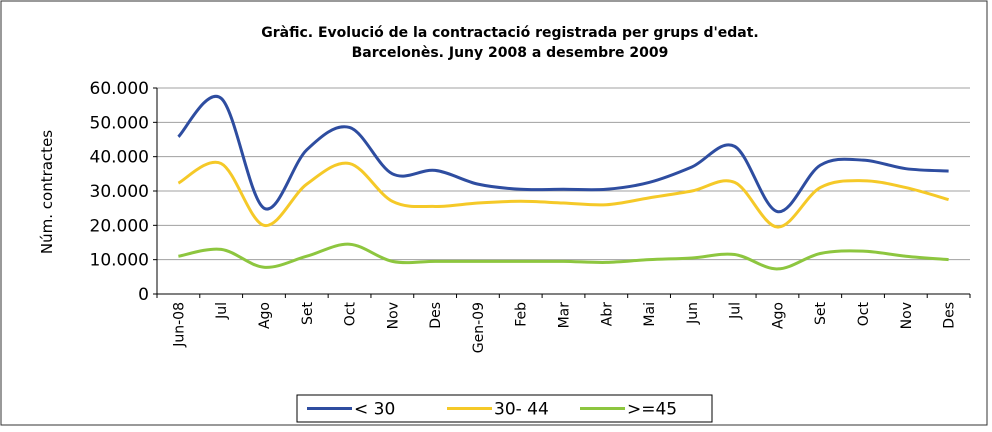  What do you see at coordinates (522, 314) in the screenshot?
I see `x-tick-label: Feb` at bounding box center [522, 314].